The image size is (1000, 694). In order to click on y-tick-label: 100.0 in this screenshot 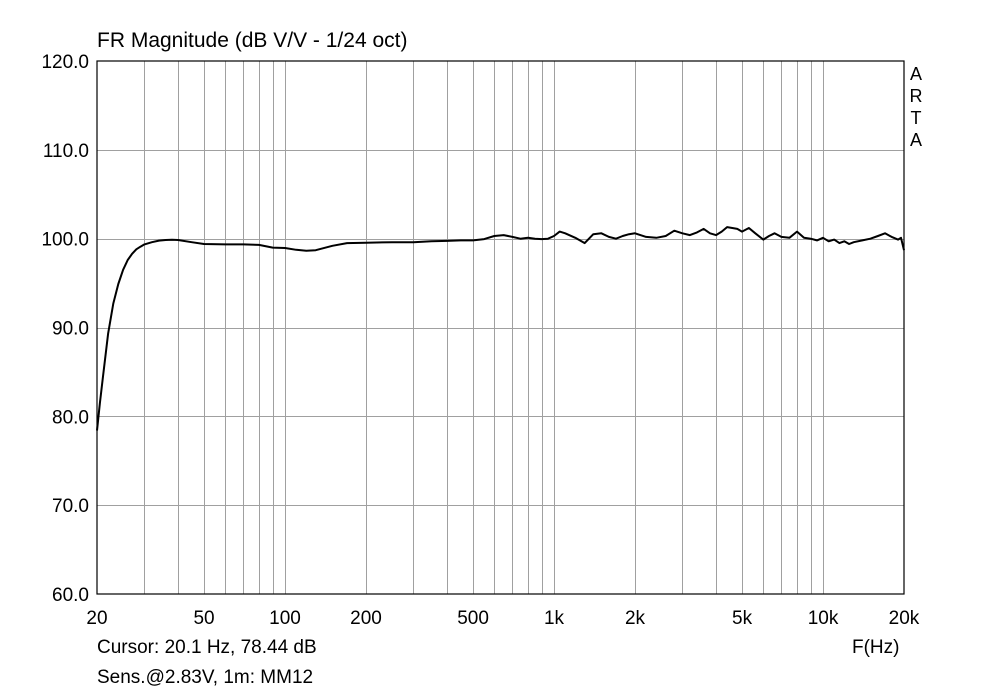, I will do `click(65, 240)`.